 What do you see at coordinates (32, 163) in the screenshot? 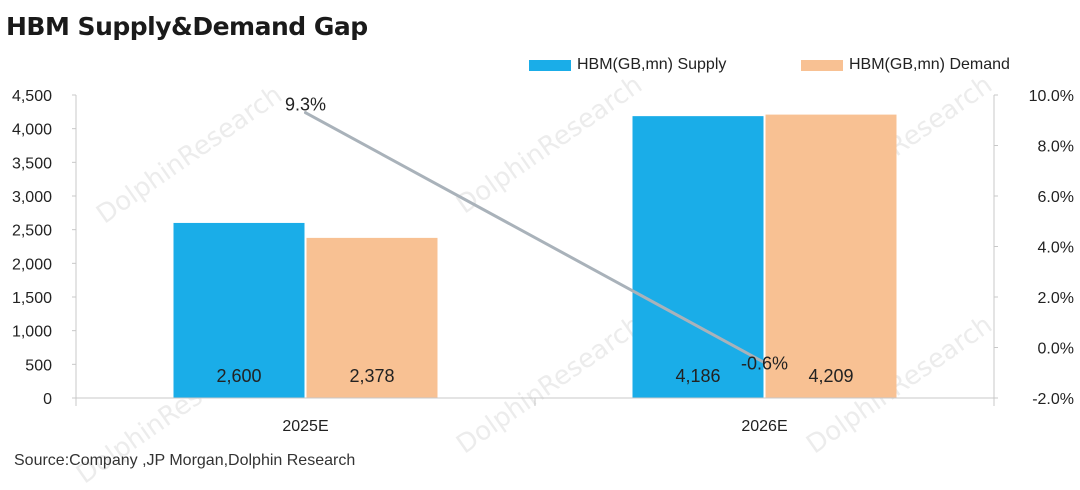
I see `left-tick-label: 3,500` at bounding box center [32, 163].